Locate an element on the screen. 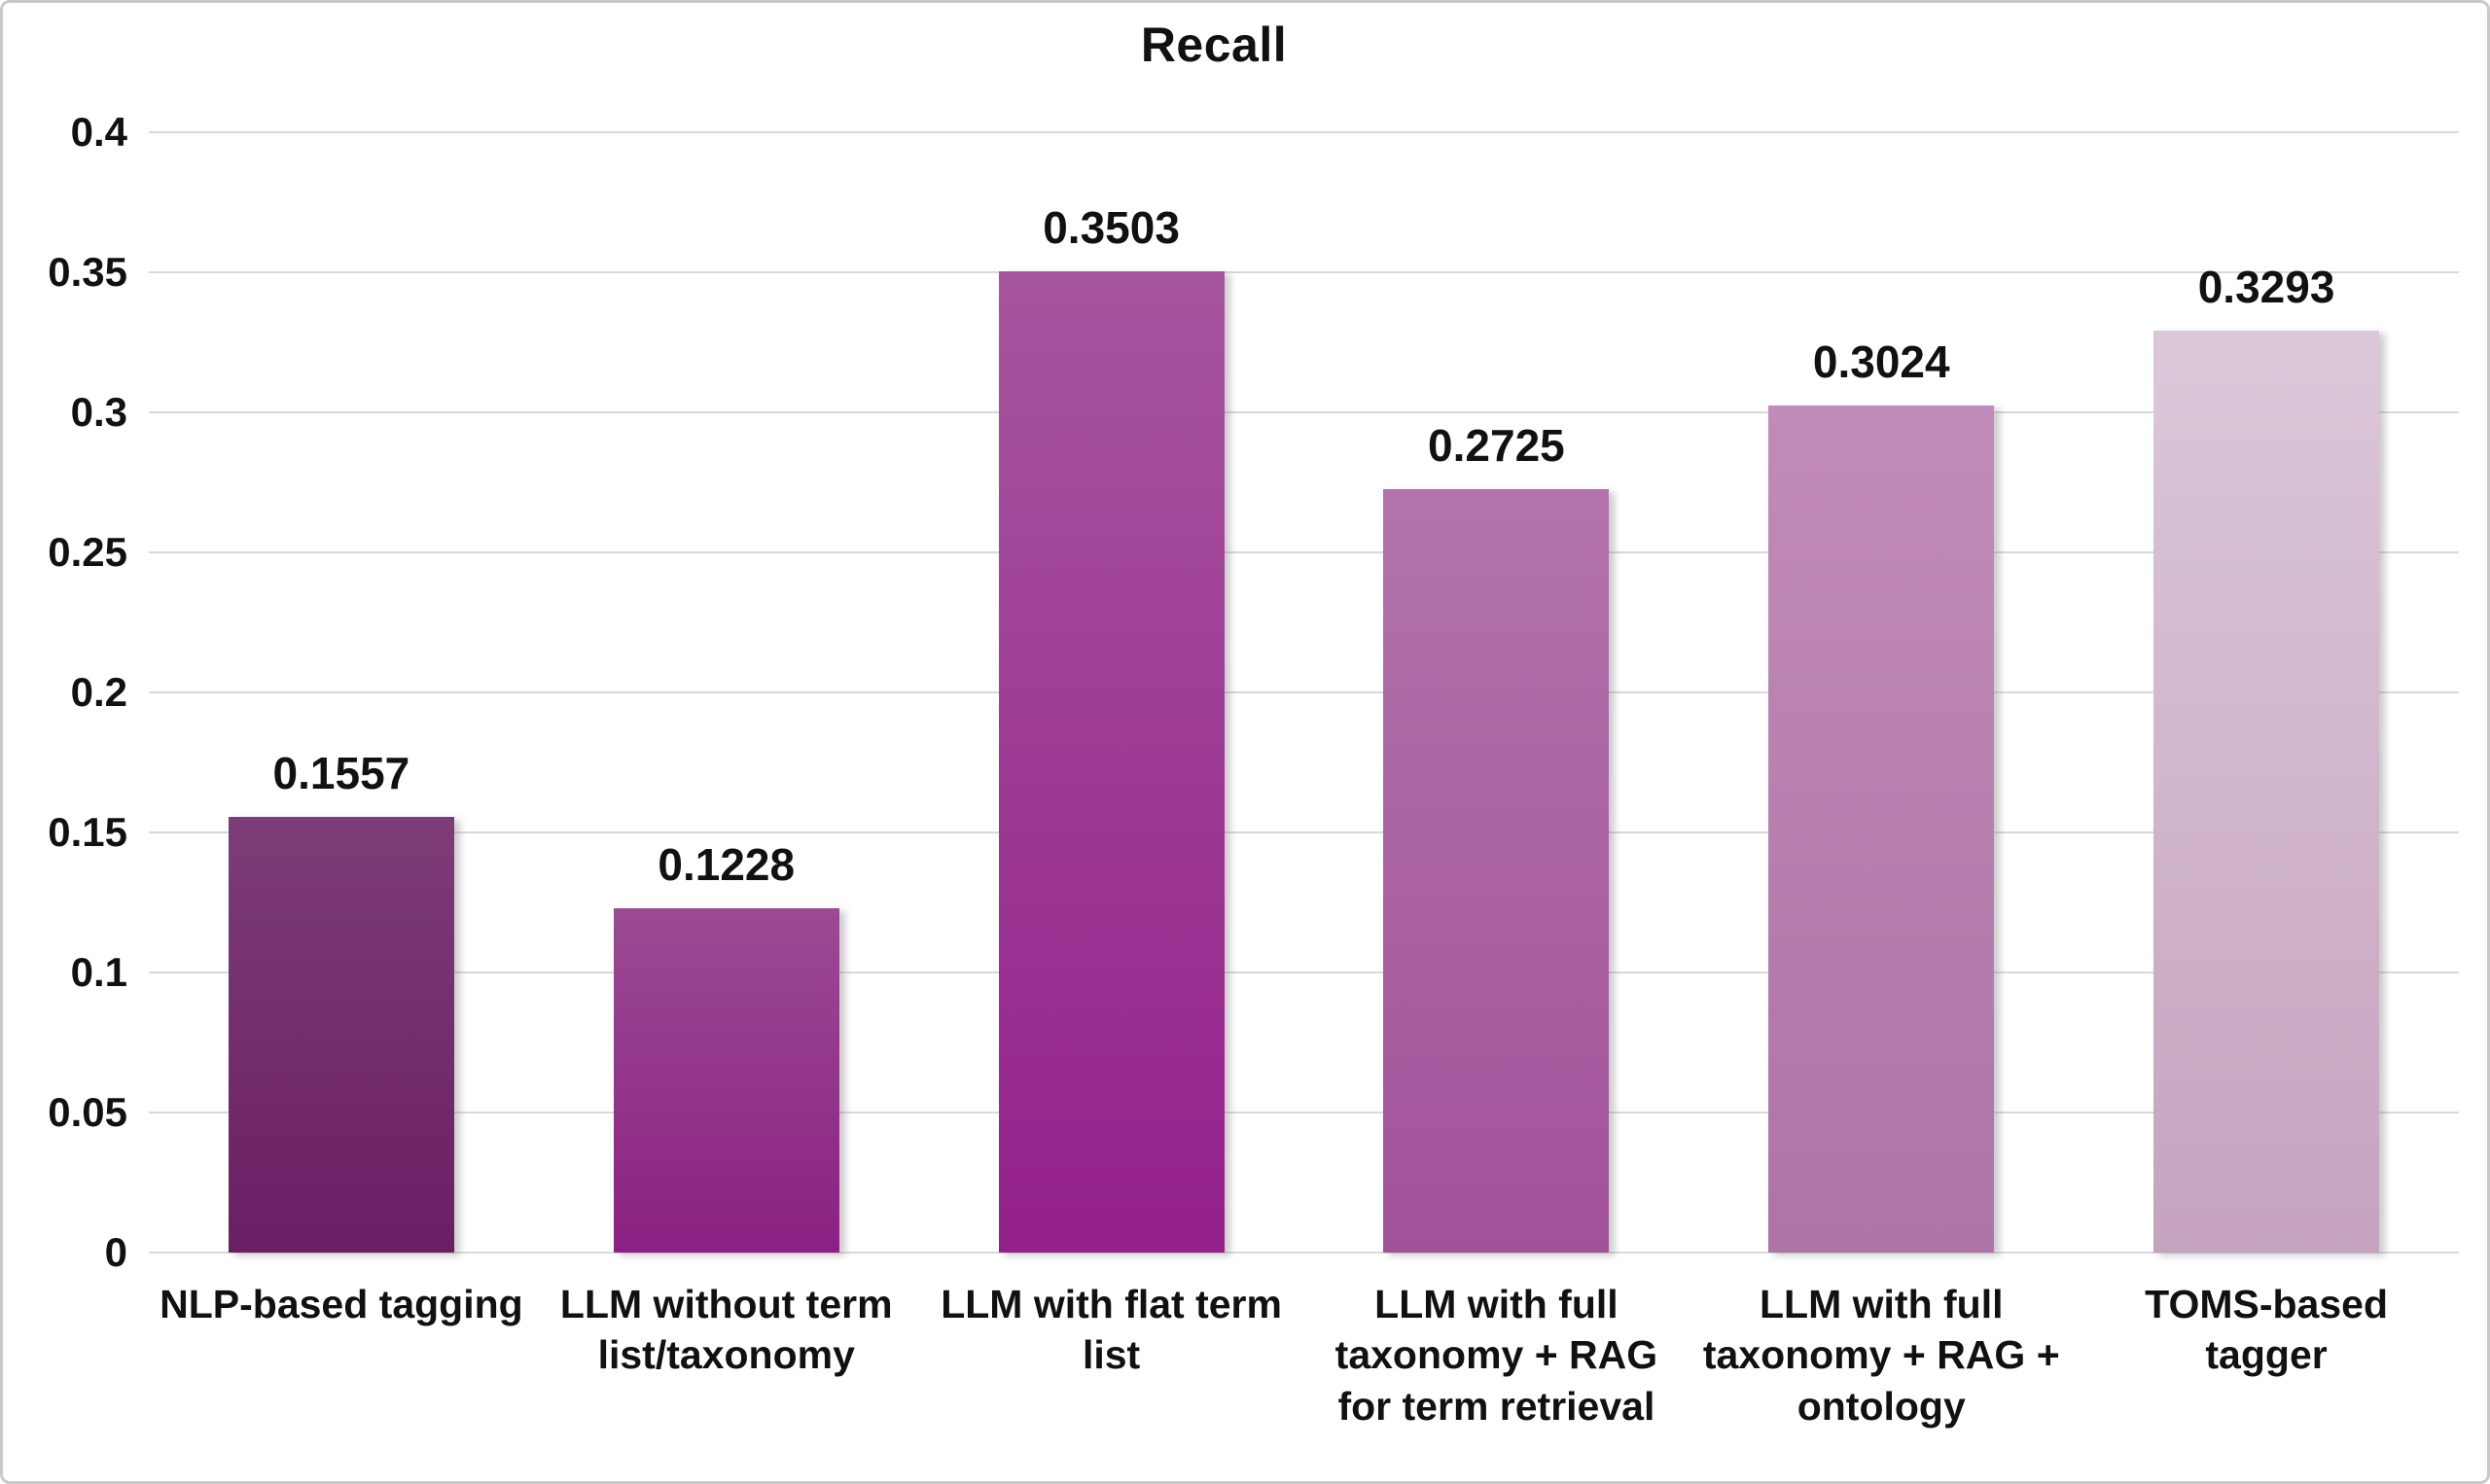 The width and height of the screenshot is (2490, 1484). x-axis-label-2: LLM without term list/taxonomy is located at coordinates (726, 1330).